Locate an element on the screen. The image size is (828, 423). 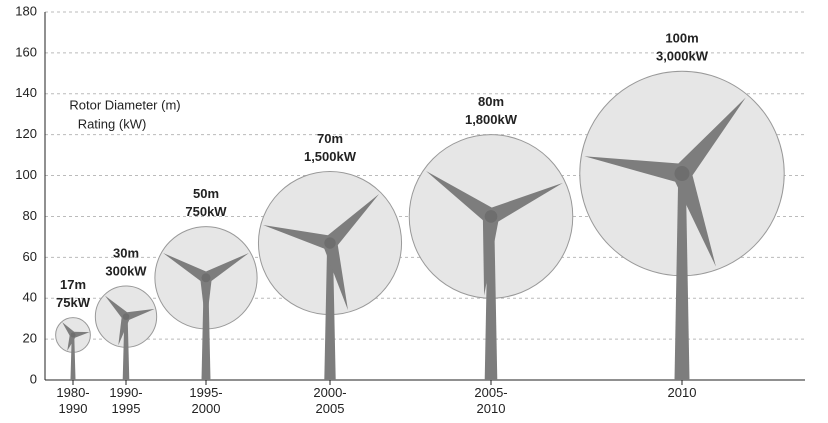
x-tick-label: 1995- 2000 is located at coordinates (206, 400).